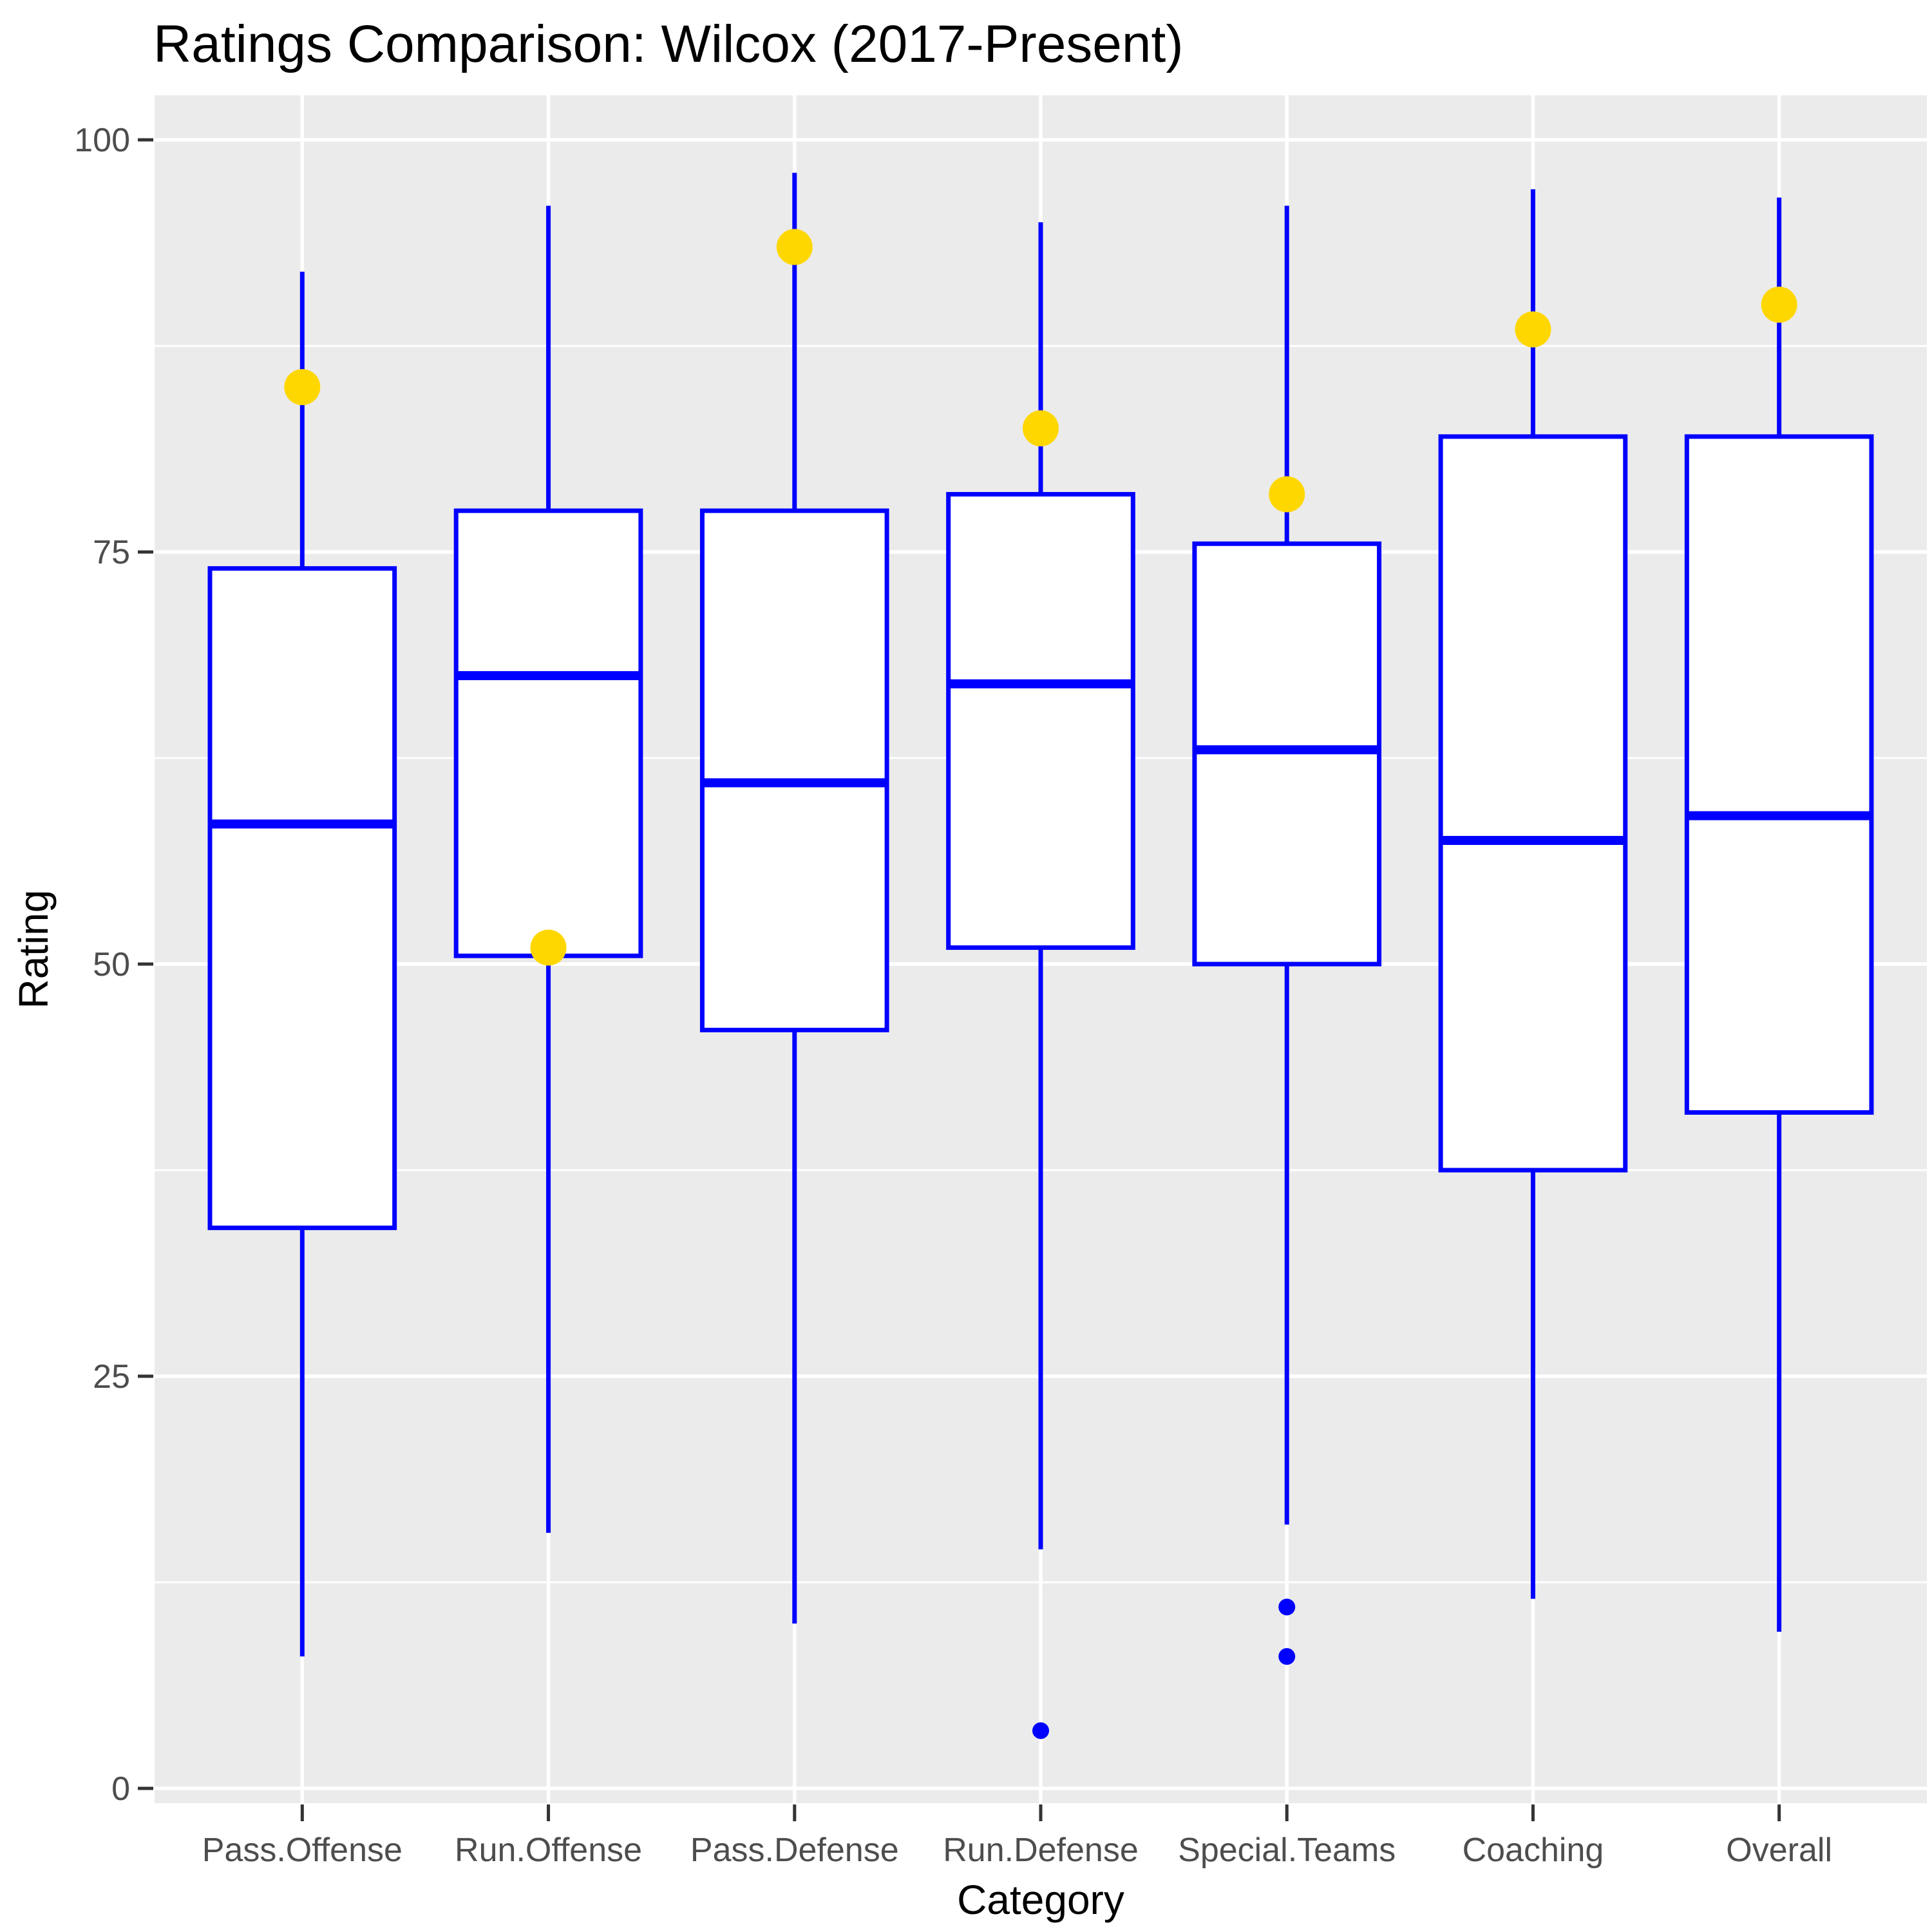 The image size is (1932, 1932). Describe the element at coordinates (1779, 775) in the screenshot. I see `iqr-box-overall` at that location.